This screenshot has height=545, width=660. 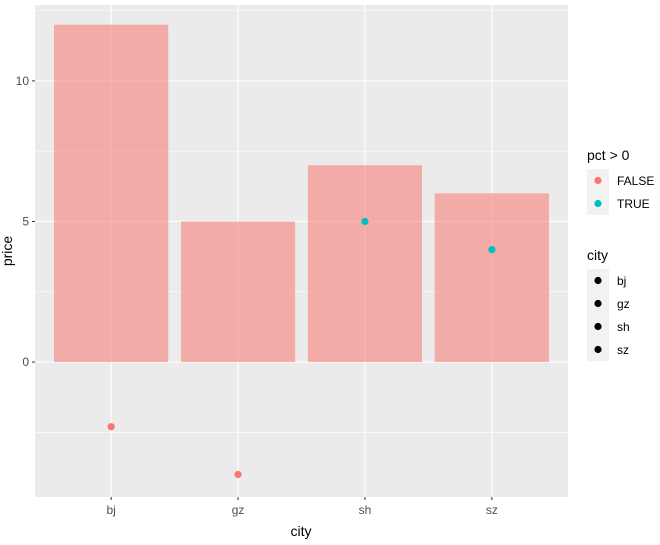 What do you see at coordinates (365, 264) in the screenshot?
I see `bar-sh` at bounding box center [365, 264].